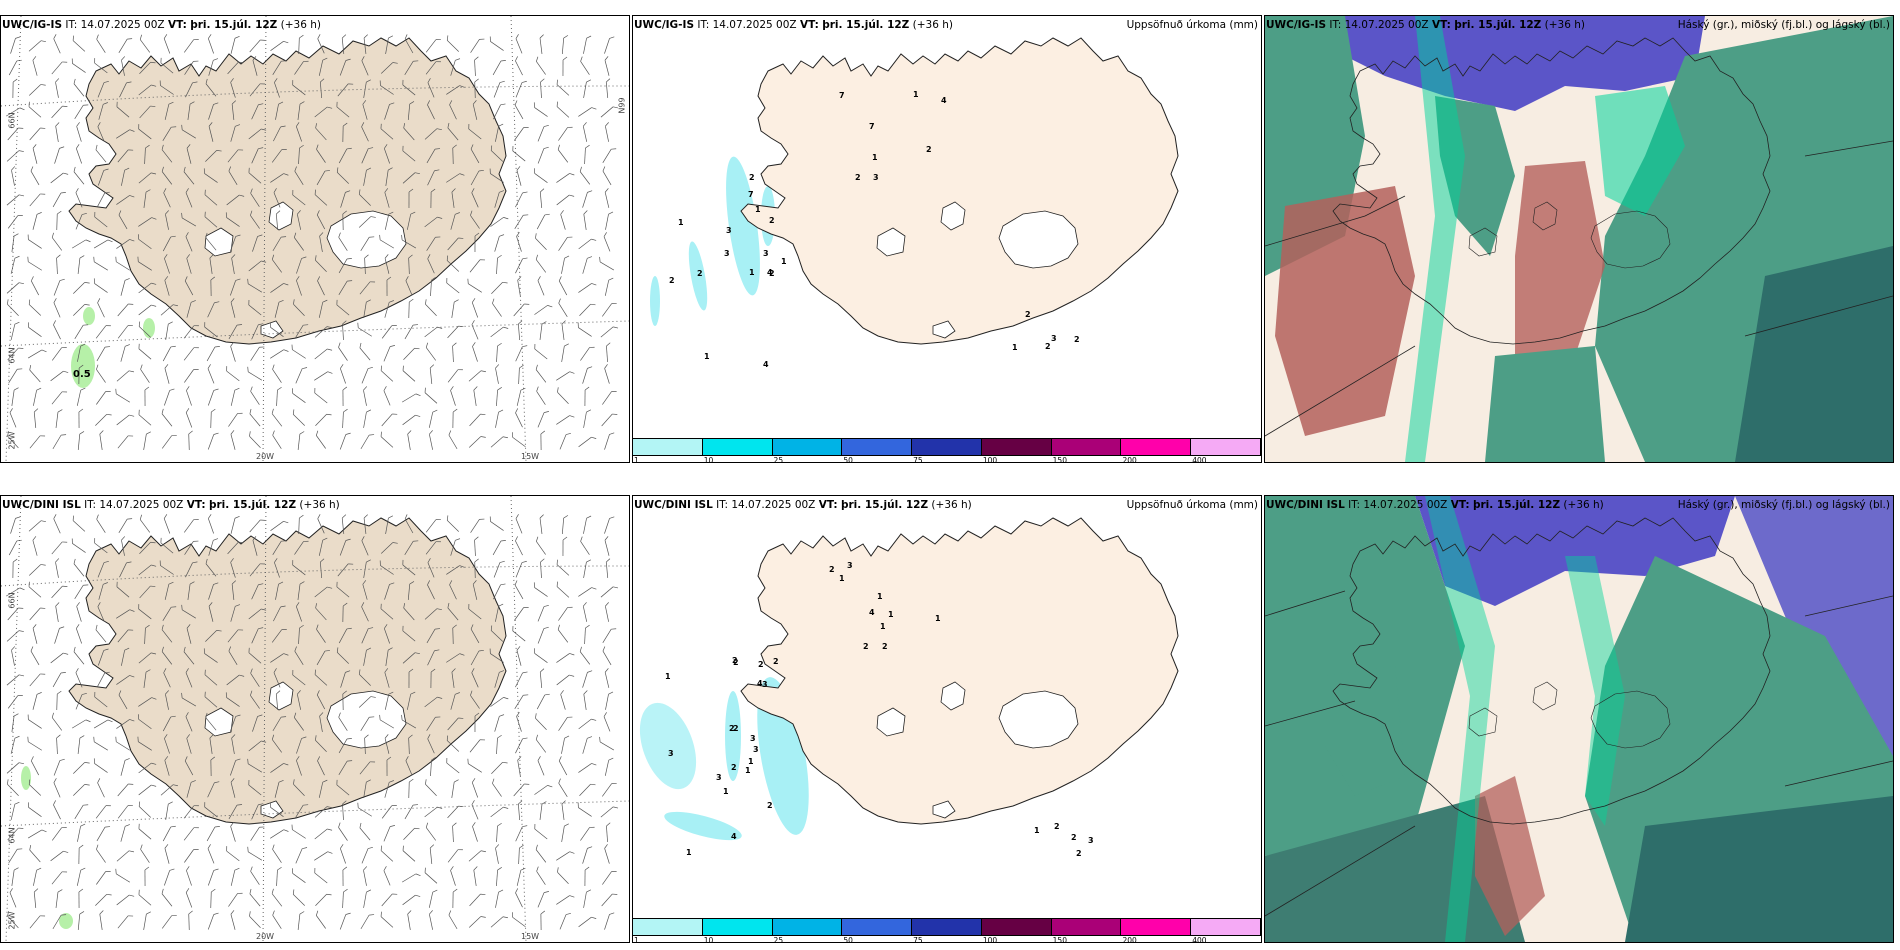 The image size is (1900, 950). What do you see at coordinates (772, 273) in the screenshot?
I see `precip-value-label: 2` at bounding box center [772, 273].